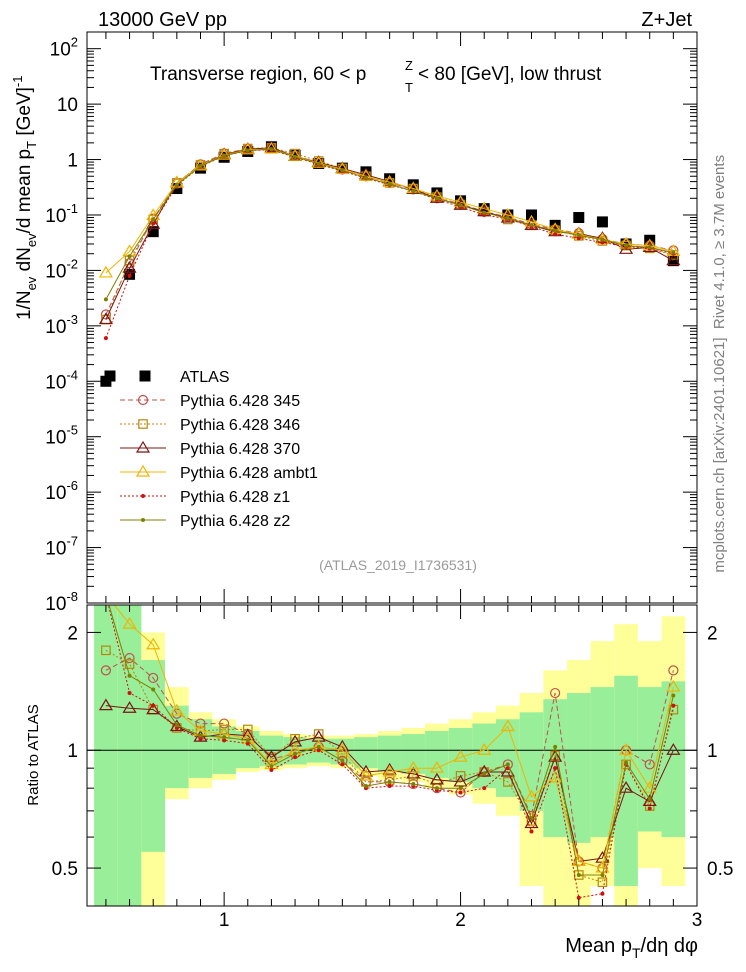  Describe the element at coordinates (398, 565) in the screenshot. I see `analysis-watermark: (ATLAS_2019_I1736531)` at that location.